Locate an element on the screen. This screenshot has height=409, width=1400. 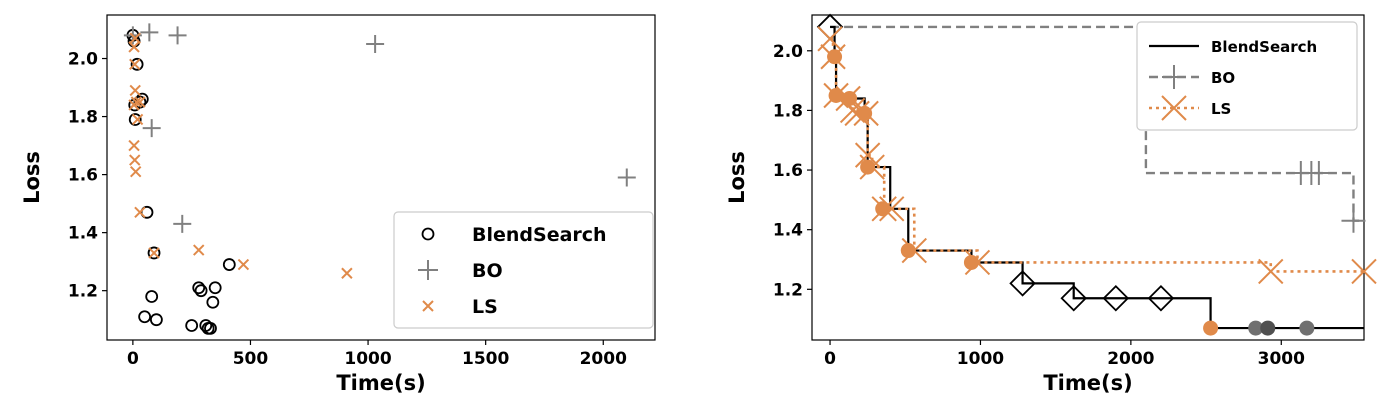
legend-label: BO is located at coordinates (1223, 78).